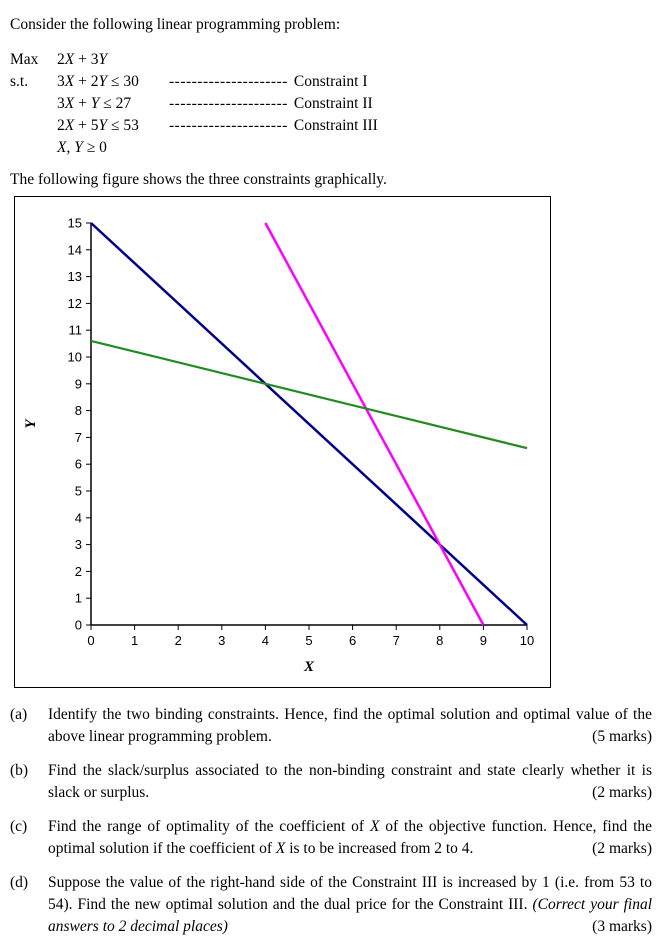 The image size is (664, 938). Describe the element at coordinates (331, 60) in the screenshot. I see `objective-row: Max 2X + 3Y` at that location.